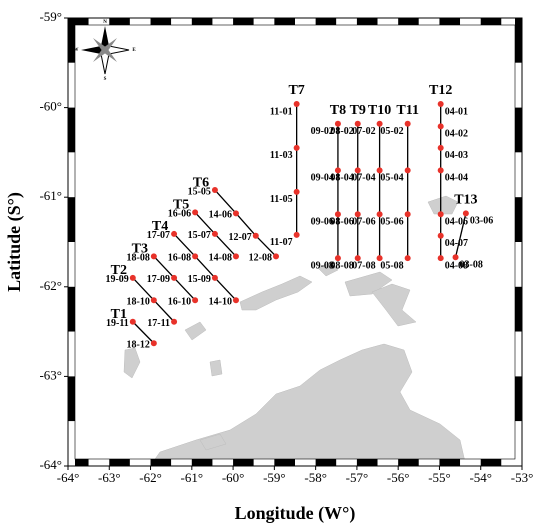 This screenshot has width=550, height=532. What do you see at coordinates (322, 222) in the screenshot?
I see `station-label: 09-06` at bounding box center [322, 222].